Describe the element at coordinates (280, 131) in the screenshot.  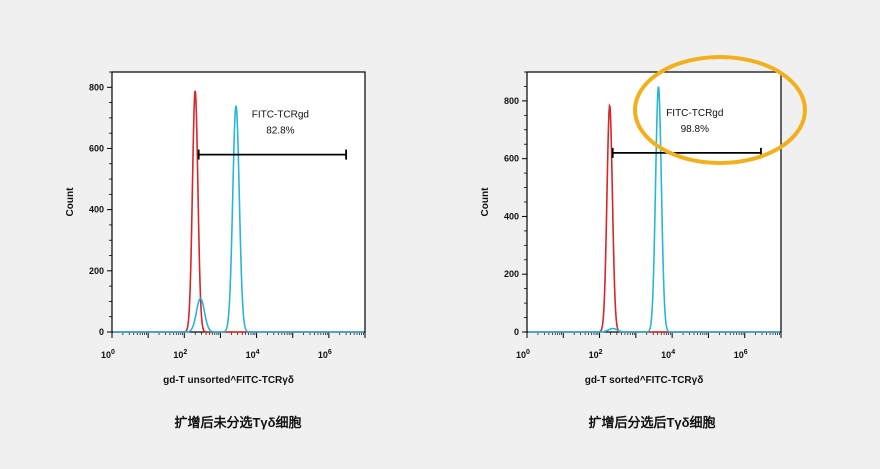
I see `gate-percent: 82.8%` at that location.